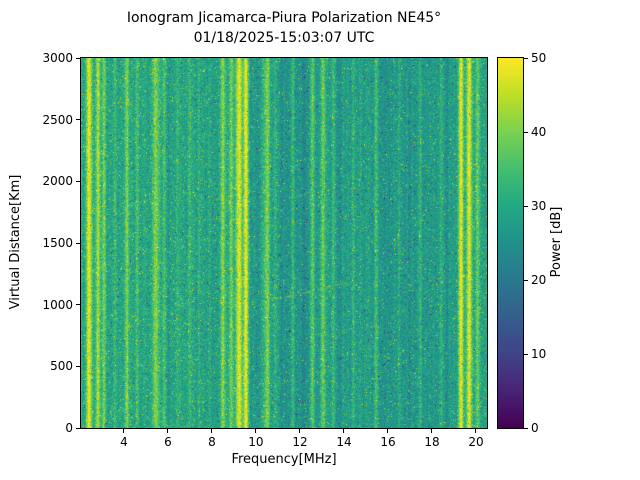 The width and height of the screenshot is (640, 480). Describe the element at coordinates (535, 428) in the screenshot. I see `colorbar-tick-label: 0` at that location.